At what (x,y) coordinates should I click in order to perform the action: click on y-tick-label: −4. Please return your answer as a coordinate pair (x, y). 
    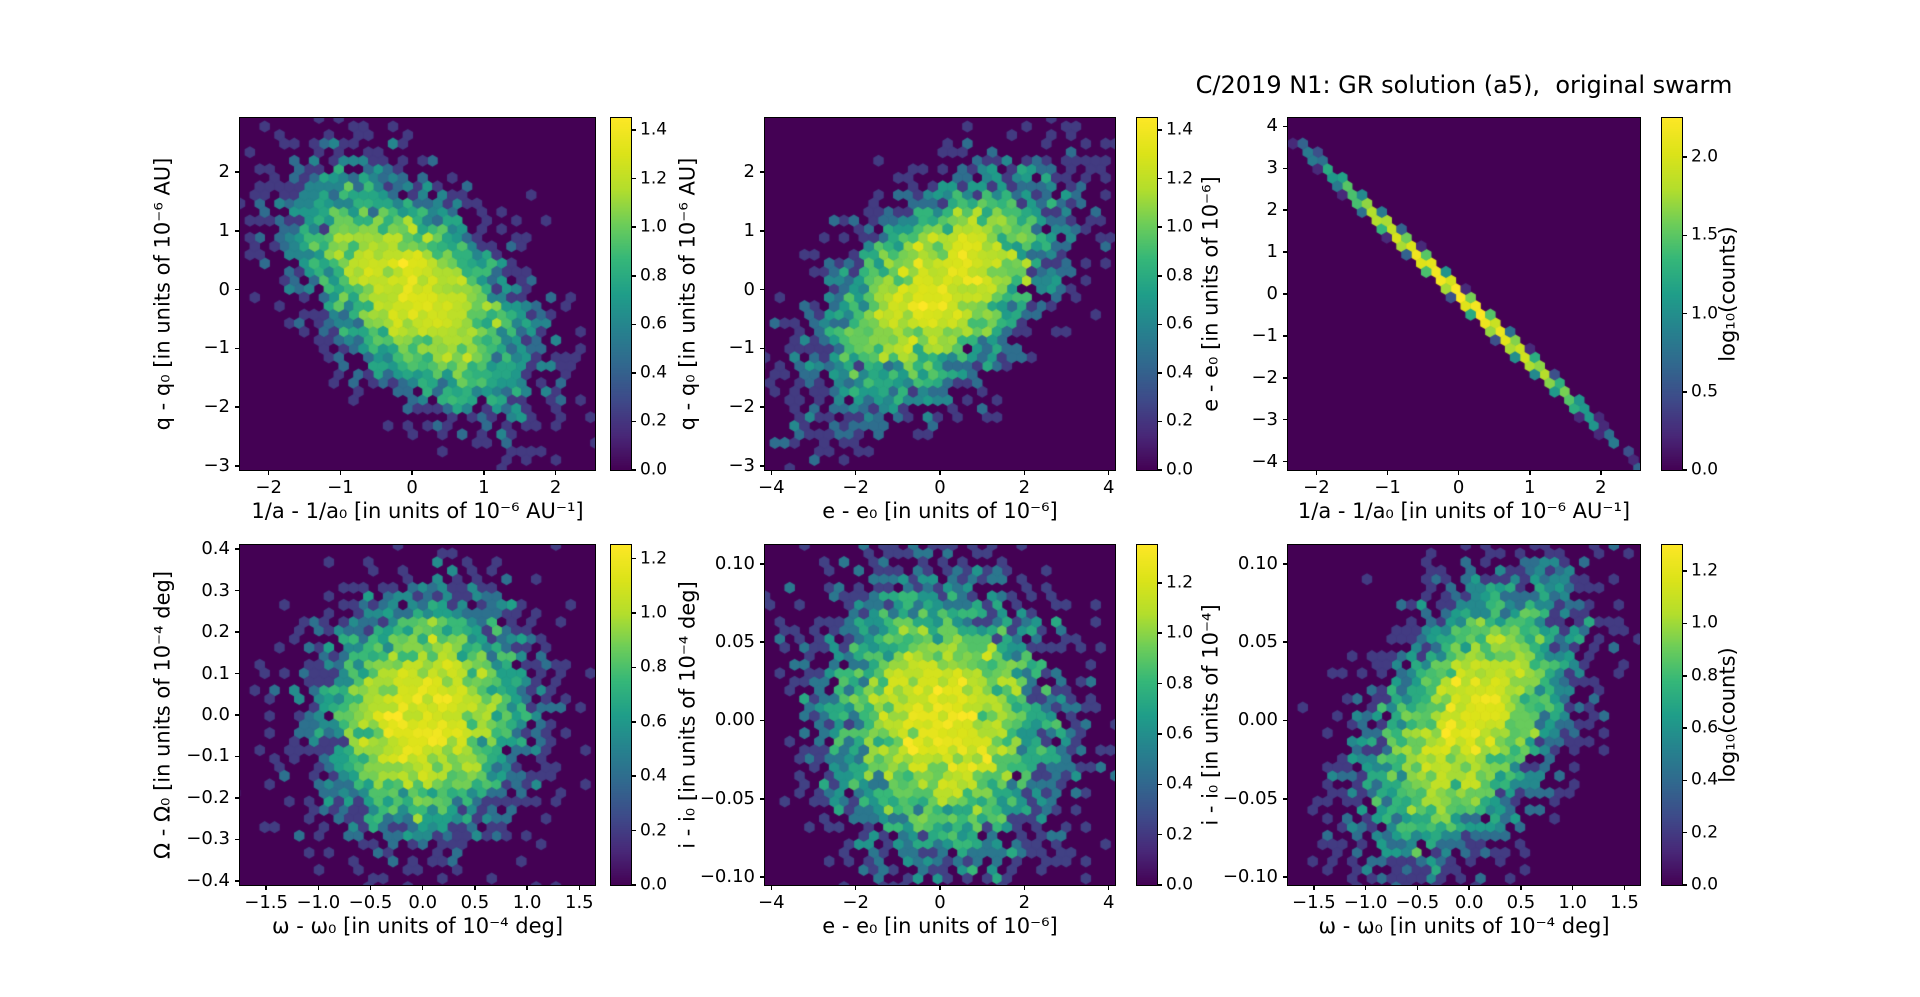
    Looking at the image, I should click on (1264, 461).